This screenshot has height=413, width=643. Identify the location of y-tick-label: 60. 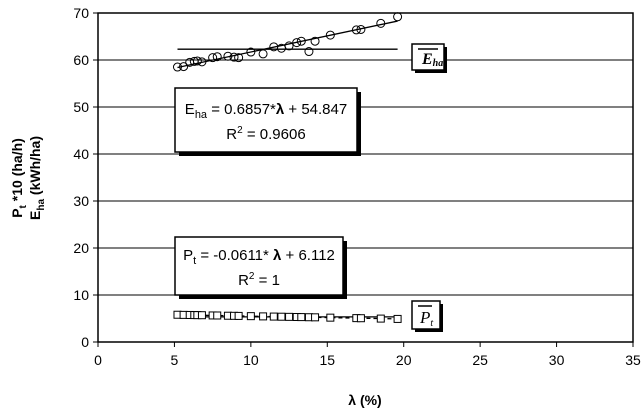
(81, 60).